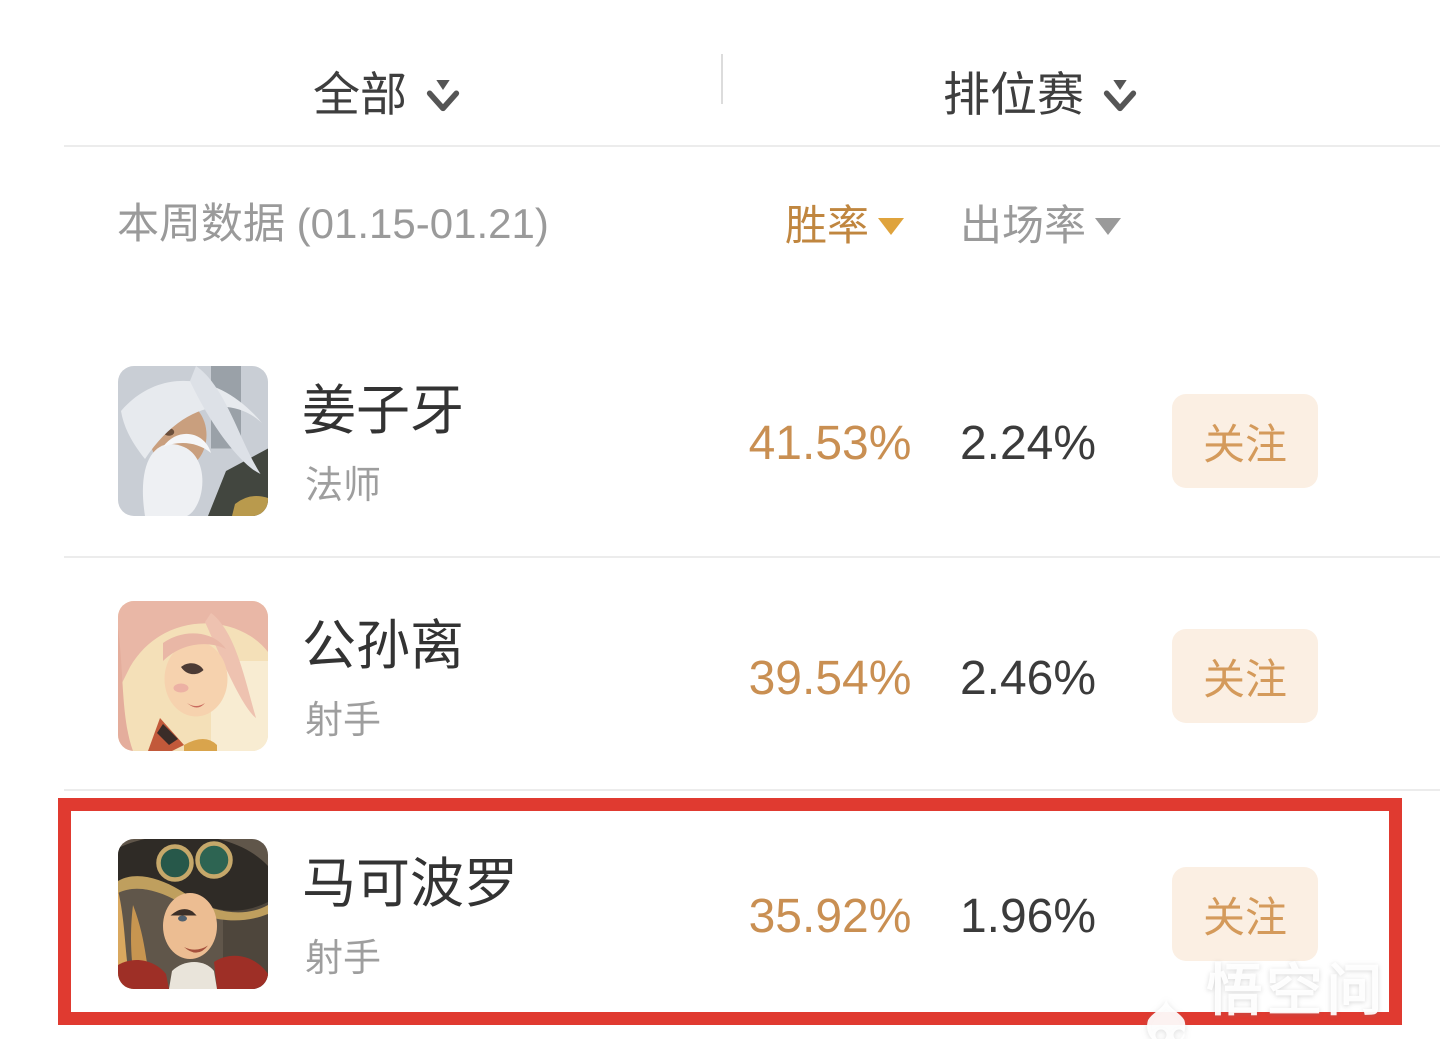 The image size is (1440, 1039). What do you see at coordinates (333, 223) in the screenshot?
I see `period-label: 本周数据 (01.15-01.21)` at bounding box center [333, 223].